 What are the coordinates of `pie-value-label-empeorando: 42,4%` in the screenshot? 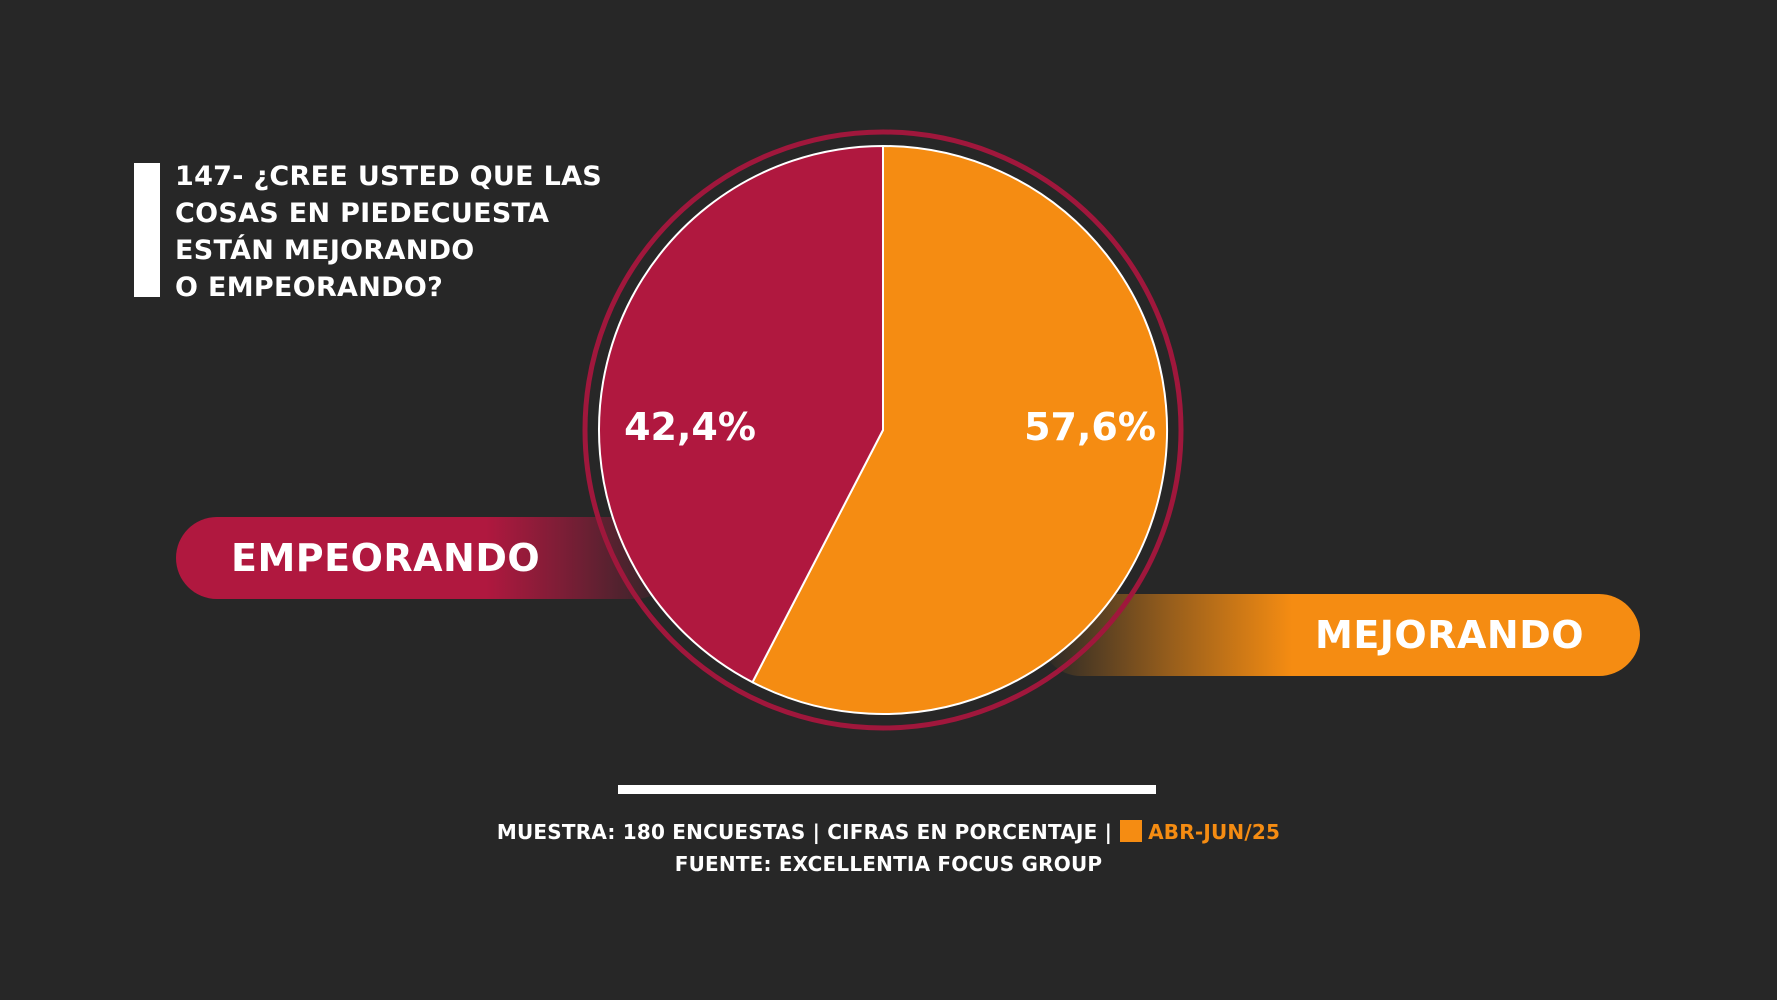 It's located at (690, 427).